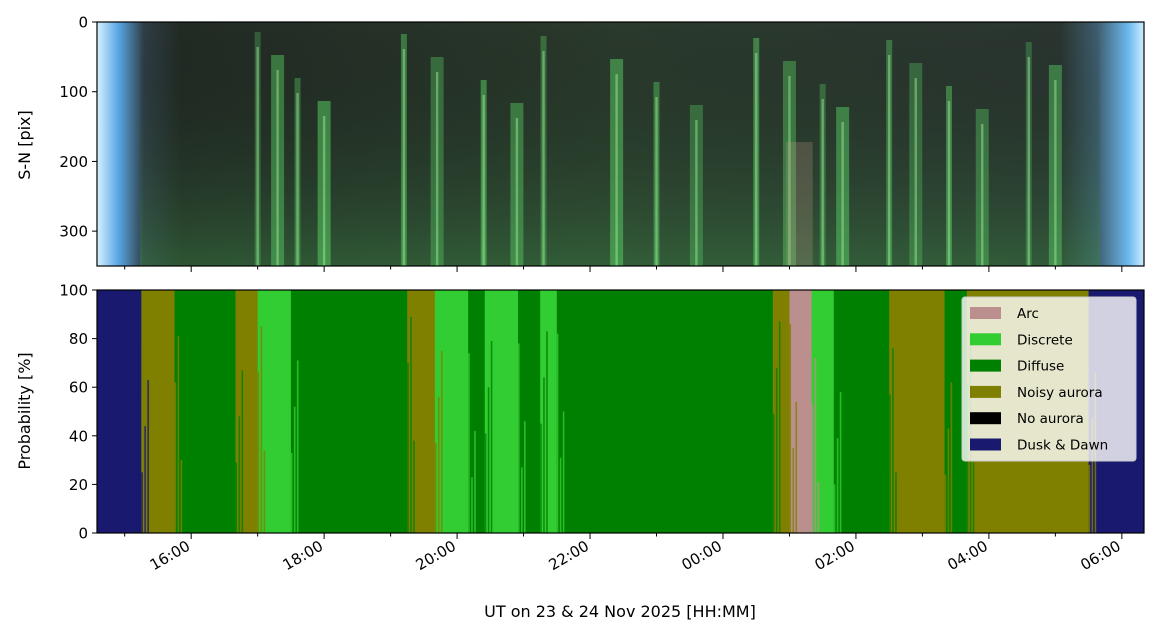 The height and width of the screenshot is (638, 1158). Describe the element at coordinates (1049, 379) in the screenshot. I see `legend-box` at that location.